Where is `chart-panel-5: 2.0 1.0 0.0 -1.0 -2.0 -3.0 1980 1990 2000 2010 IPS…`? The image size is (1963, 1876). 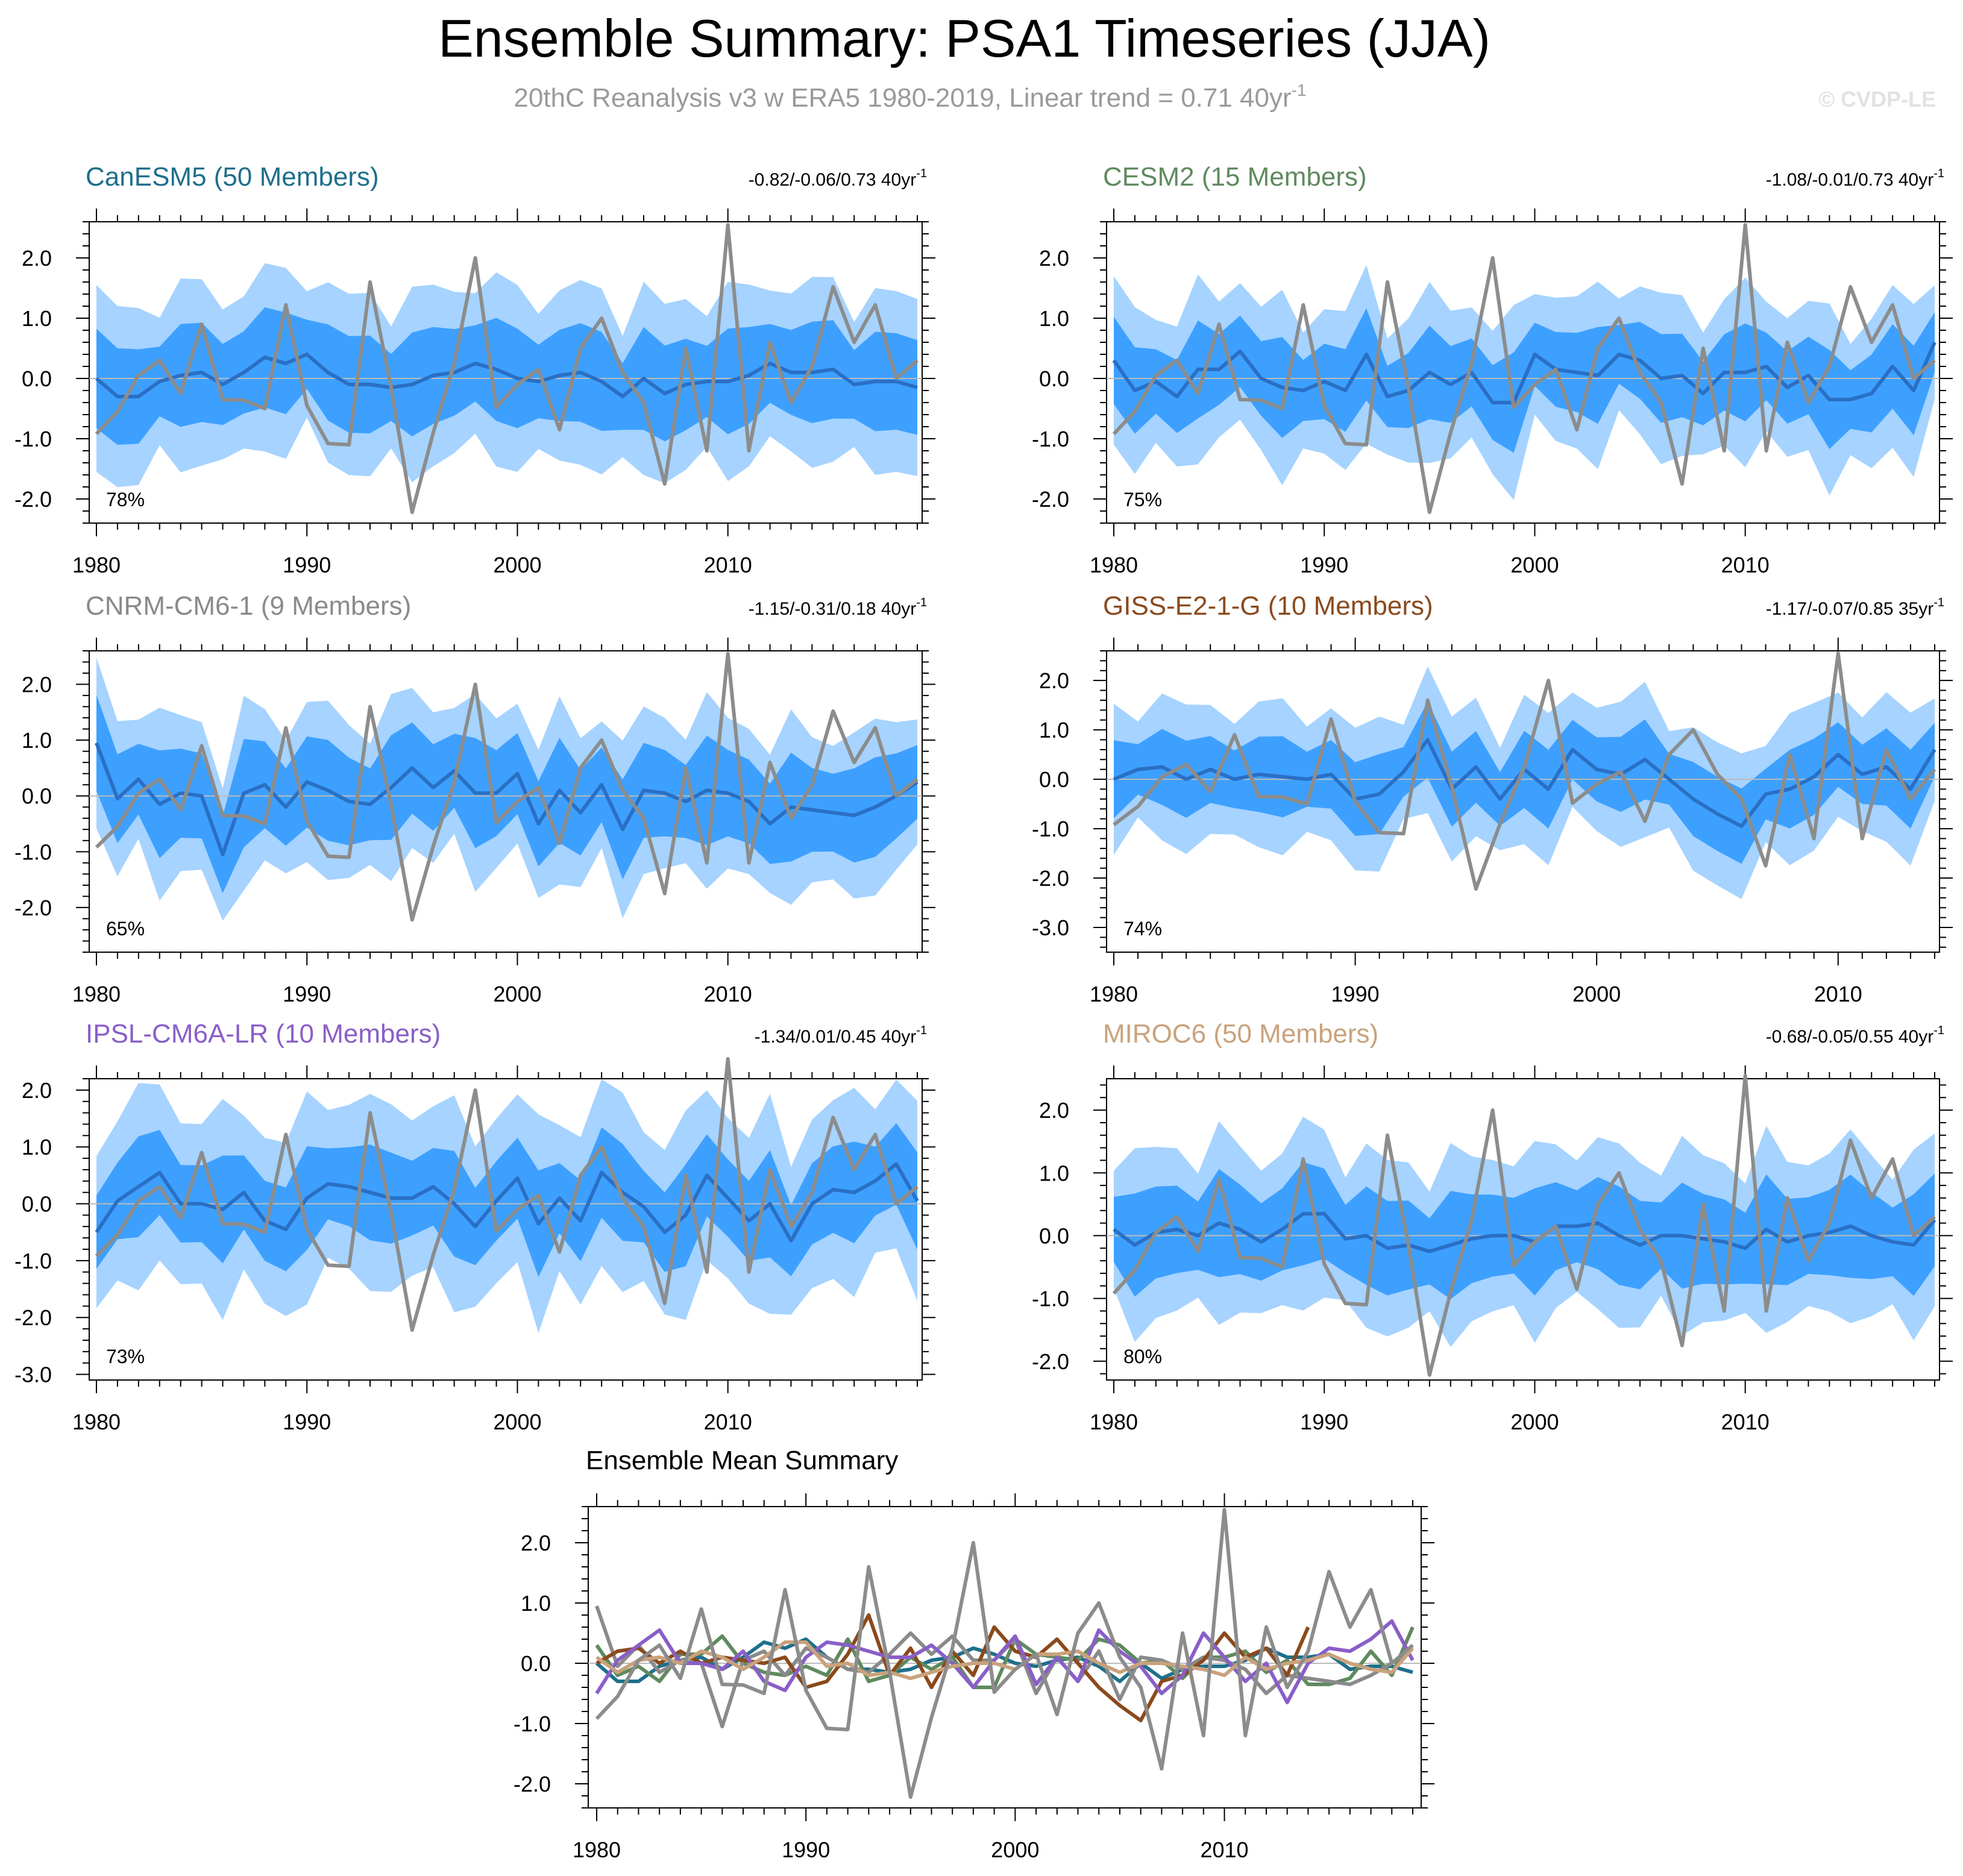
chart-panel-5: 2.0 1.0 0.0 -1.0 -2.0 -3.0 1980 1990 2000 2010 IPS… is located at coordinates (474, 1226).